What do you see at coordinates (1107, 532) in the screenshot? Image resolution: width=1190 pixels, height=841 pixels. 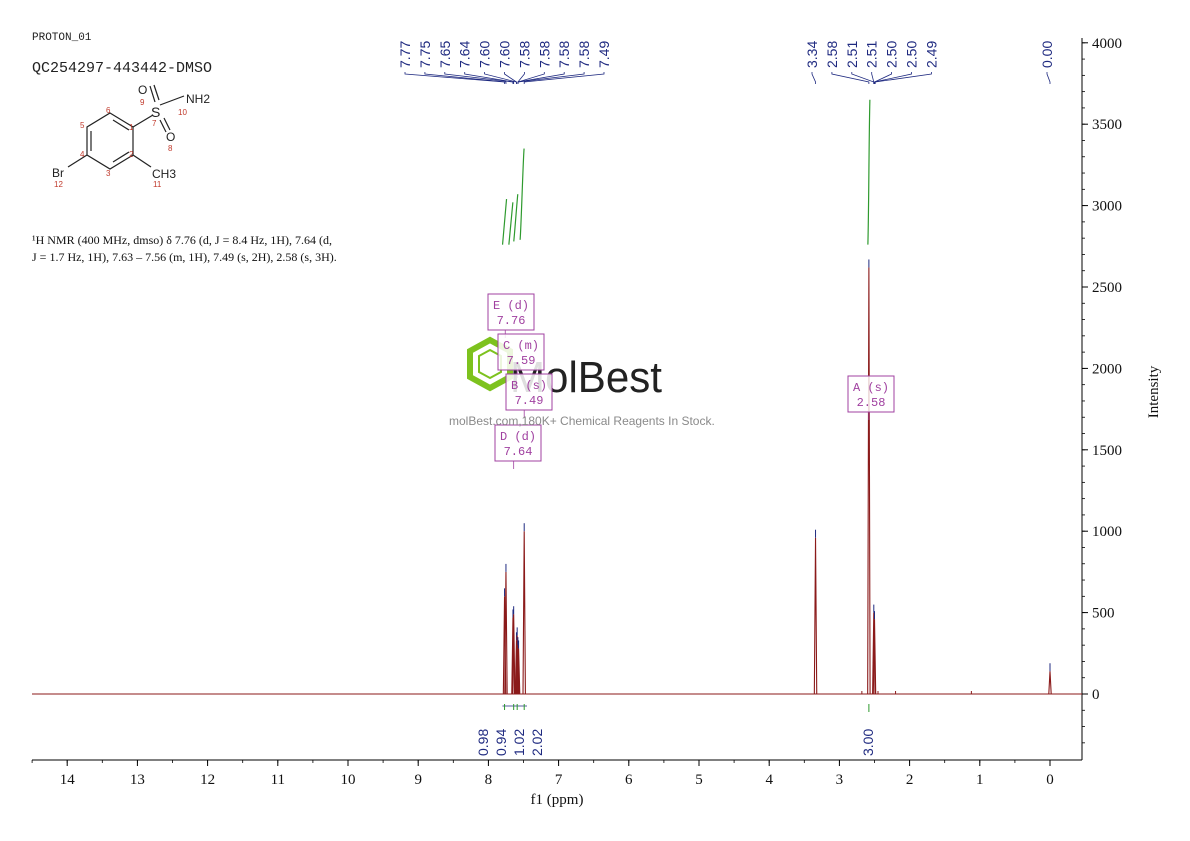 I see `y-tick-label: 1000` at bounding box center [1107, 532].